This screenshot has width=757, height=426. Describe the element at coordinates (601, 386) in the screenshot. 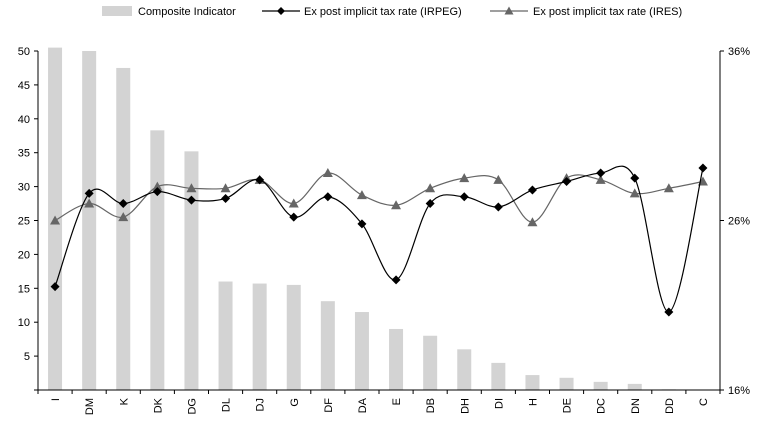

I see `bar-dc` at that location.